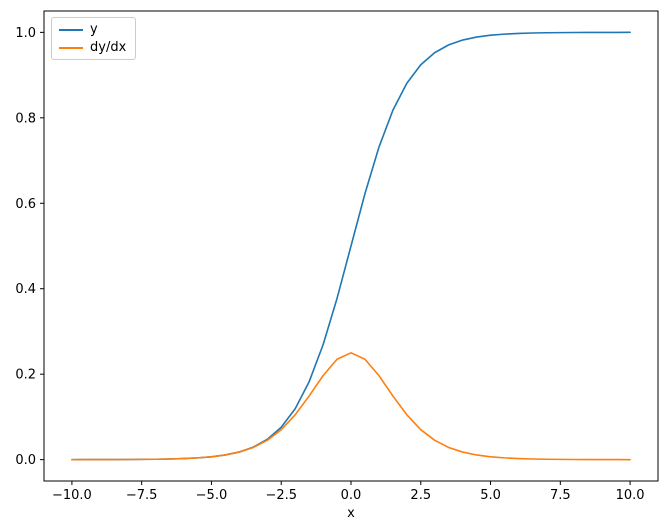  I want to click on x-tick-label: 2.5, so click(420, 495).